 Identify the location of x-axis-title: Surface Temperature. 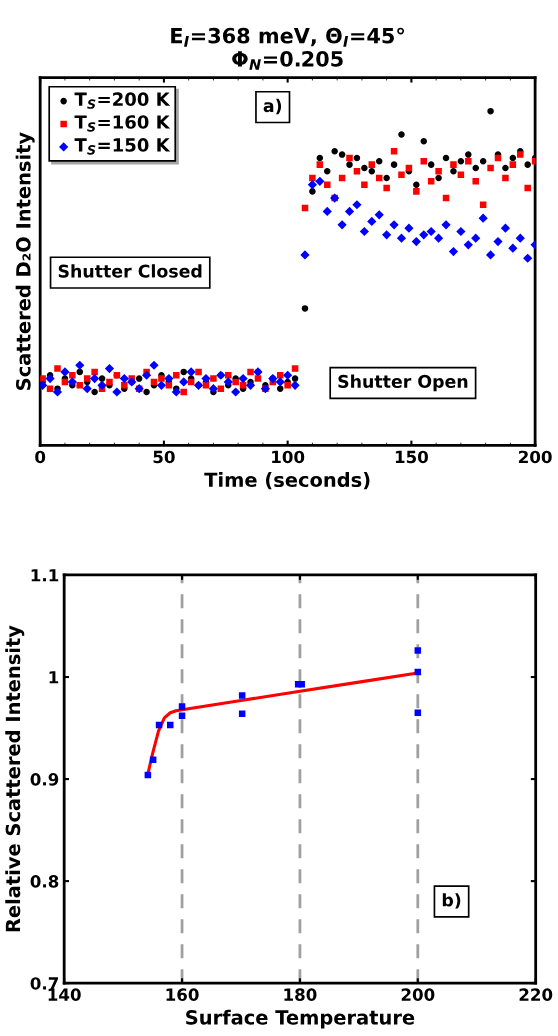
(300, 1019).